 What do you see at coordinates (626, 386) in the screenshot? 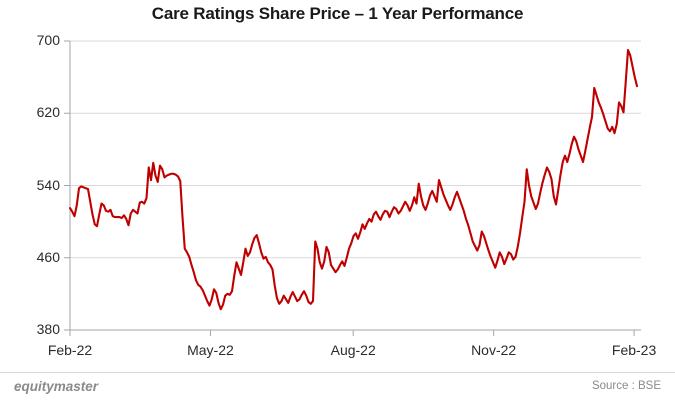
I see `source-note: Source : BSE` at bounding box center [626, 386].